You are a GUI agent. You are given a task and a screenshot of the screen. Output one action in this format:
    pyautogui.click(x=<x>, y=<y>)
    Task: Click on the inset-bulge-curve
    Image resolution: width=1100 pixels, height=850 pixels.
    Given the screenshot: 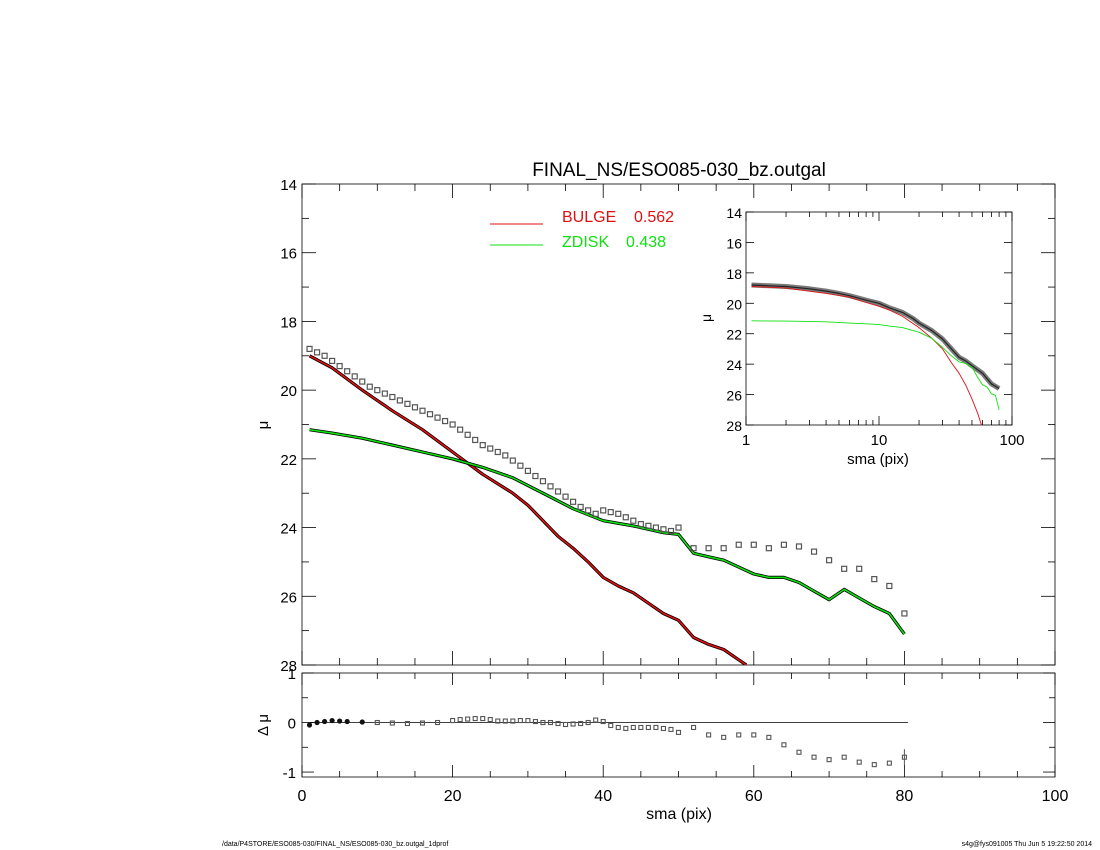 What is the action you would take?
    pyautogui.click(x=866, y=355)
    